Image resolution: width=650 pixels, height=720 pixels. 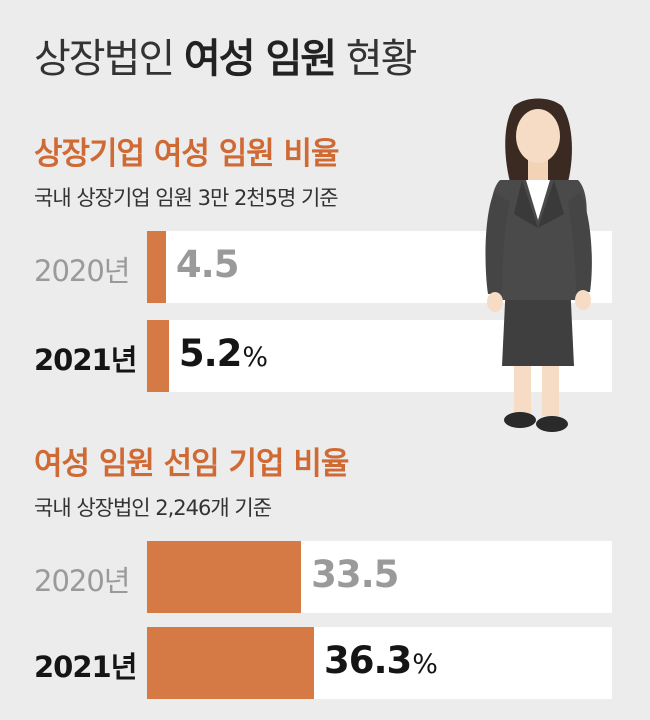 I want to click on value-number: 5.2, so click(x=210, y=353).